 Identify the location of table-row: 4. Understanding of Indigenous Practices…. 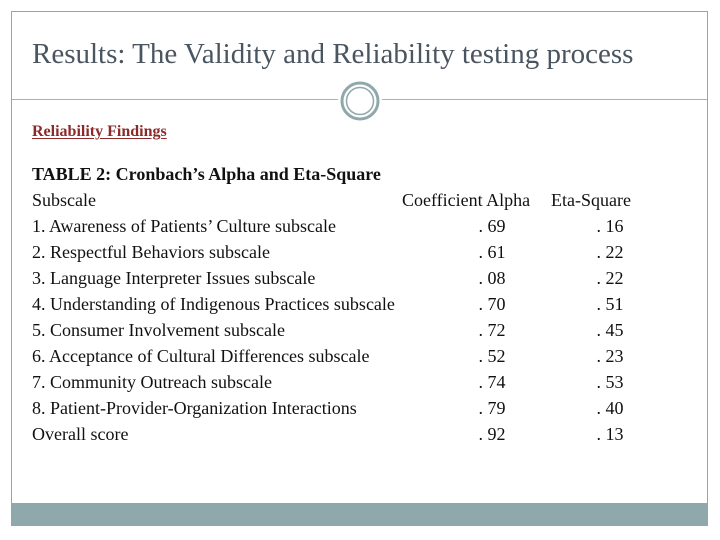
(360, 306).